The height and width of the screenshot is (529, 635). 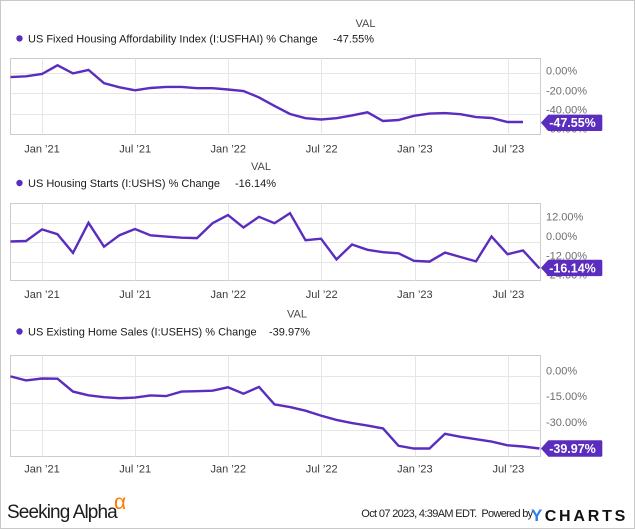 What do you see at coordinates (566, 111) in the screenshot?
I see `svg-text: -40.00%` at bounding box center [566, 111].